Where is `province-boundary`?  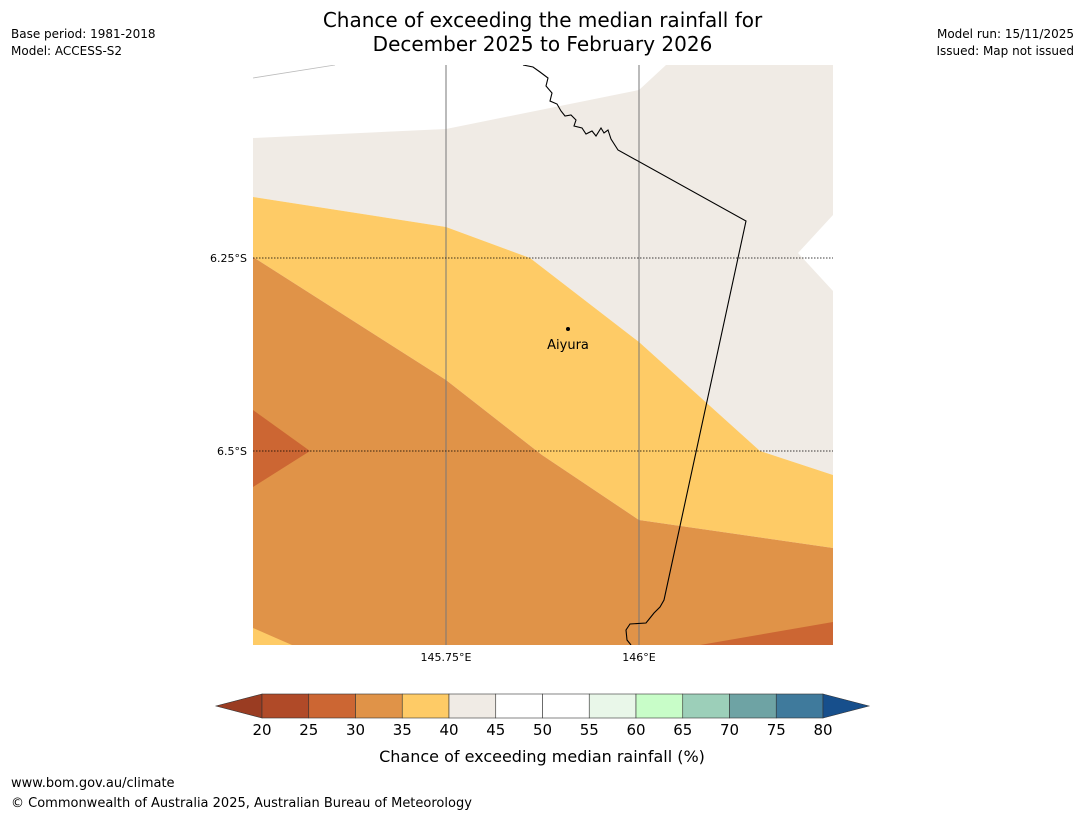
province-boundary is located at coordinates (634, 355).